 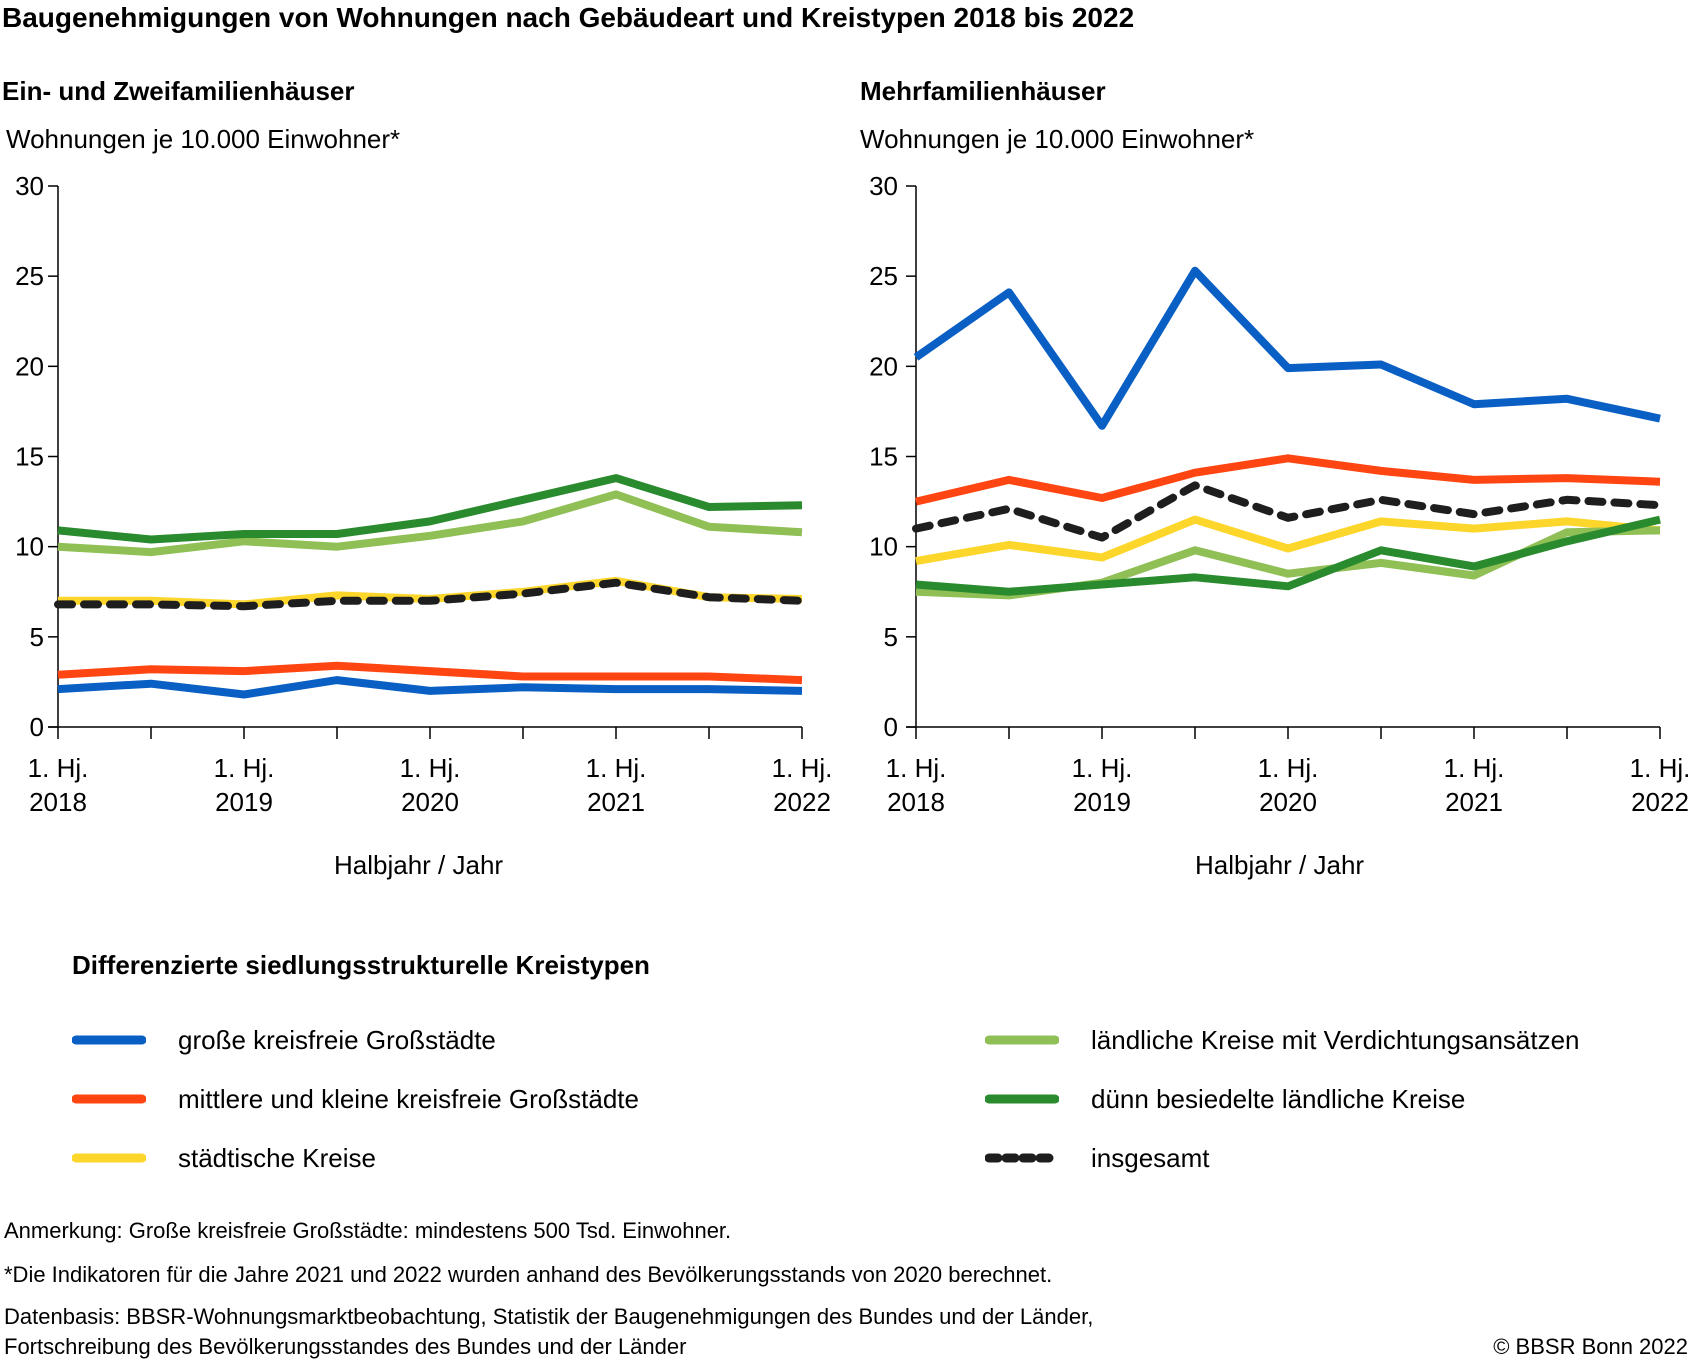 I want to click on legend-item-insgesamt: insgesamt, so click(x=1097, y=1158).